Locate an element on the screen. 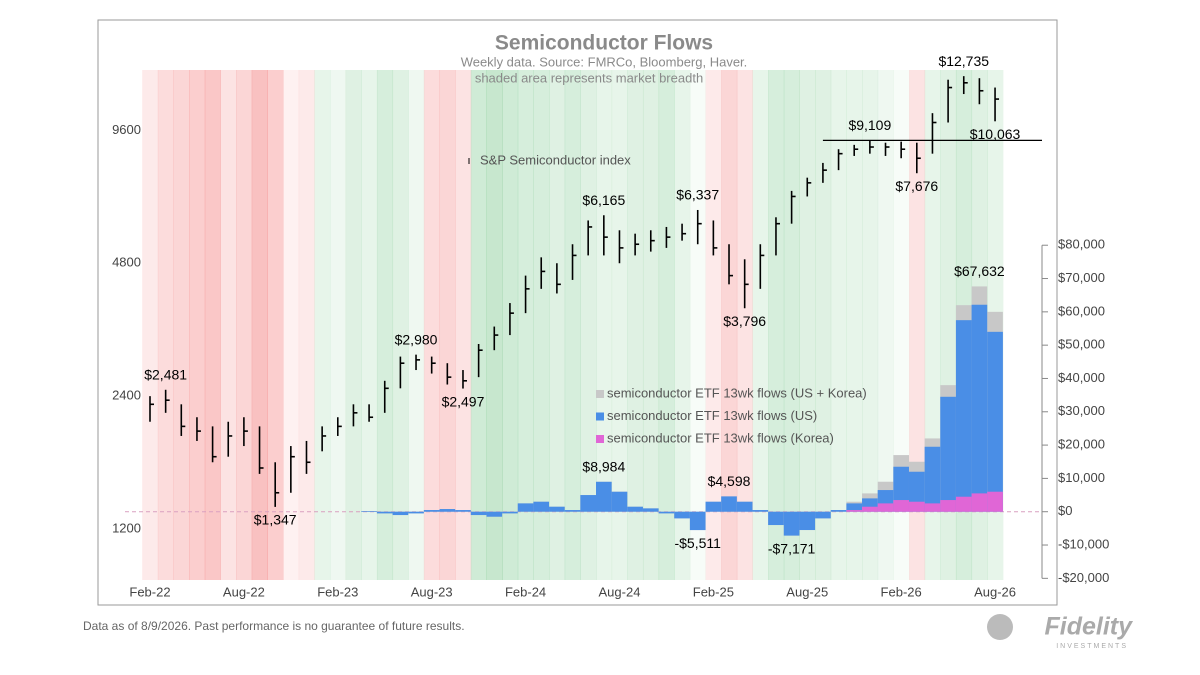  data-label: $7,676 is located at coordinates (916, 186).